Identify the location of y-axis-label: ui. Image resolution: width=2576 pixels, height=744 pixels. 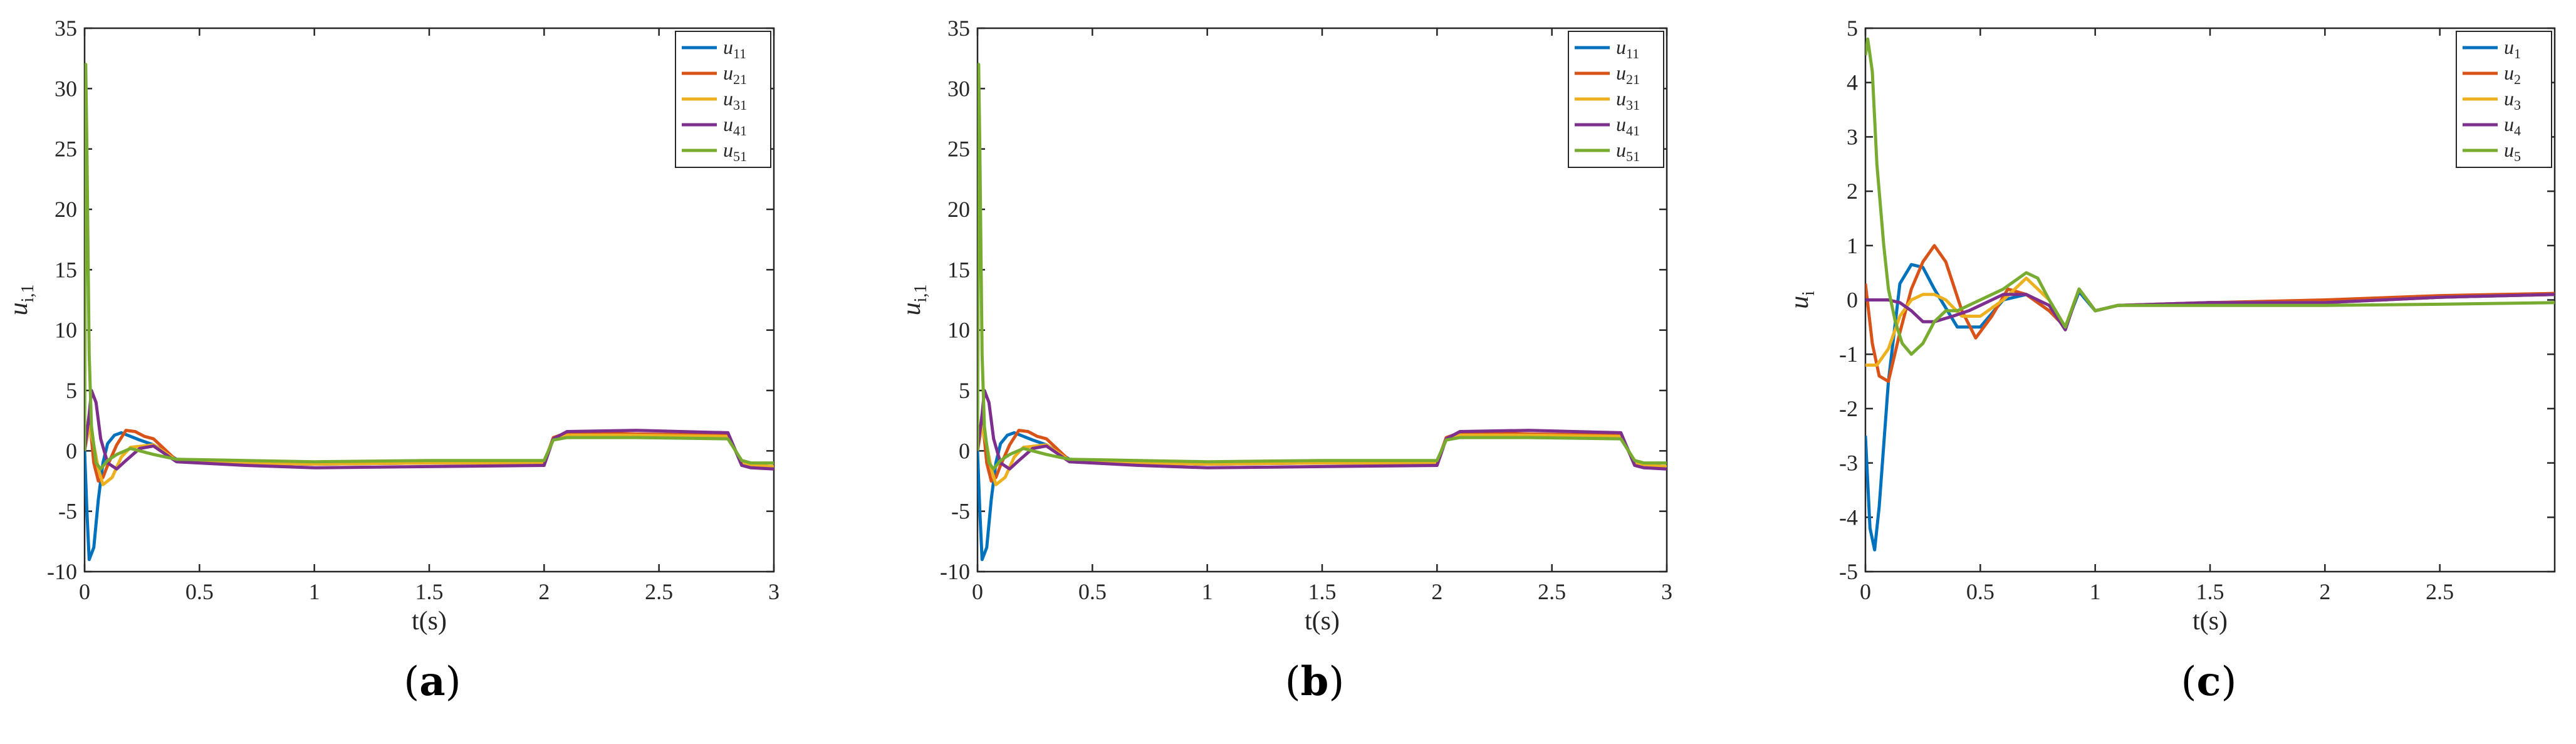
(1801, 300).